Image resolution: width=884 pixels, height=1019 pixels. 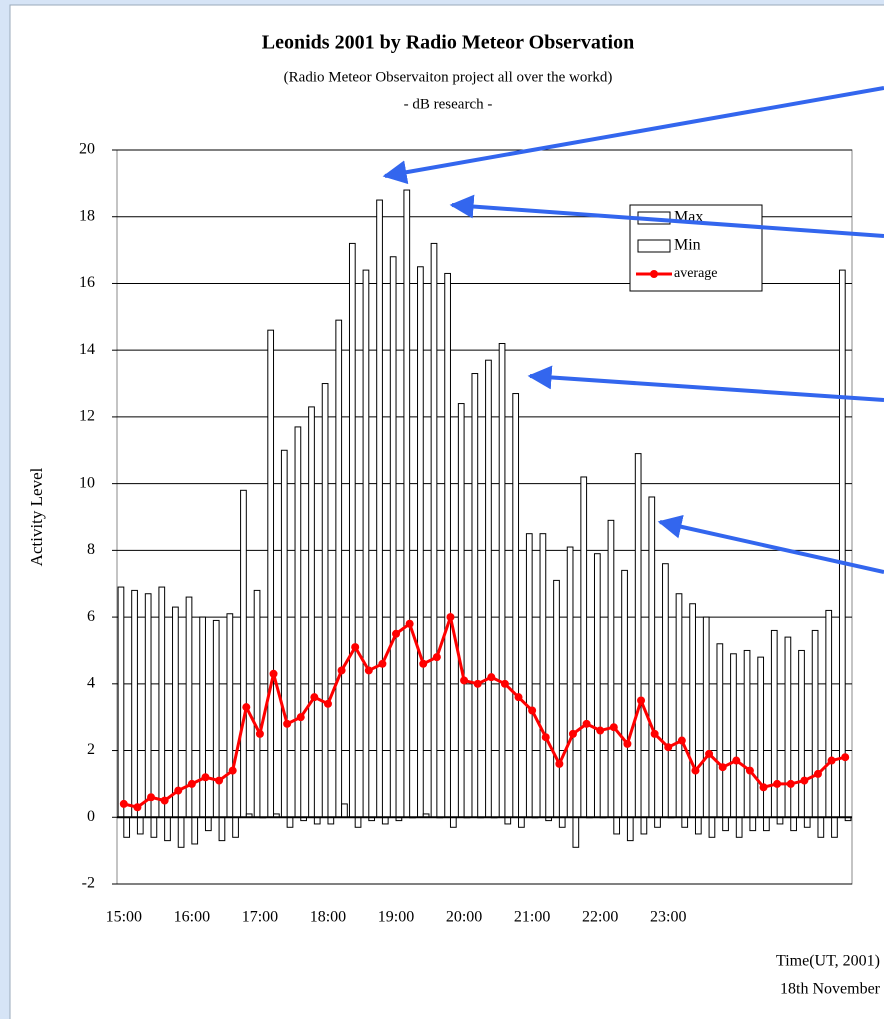 What do you see at coordinates (87, 349) in the screenshot?
I see `y-tick-label: 14` at bounding box center [87, 349].